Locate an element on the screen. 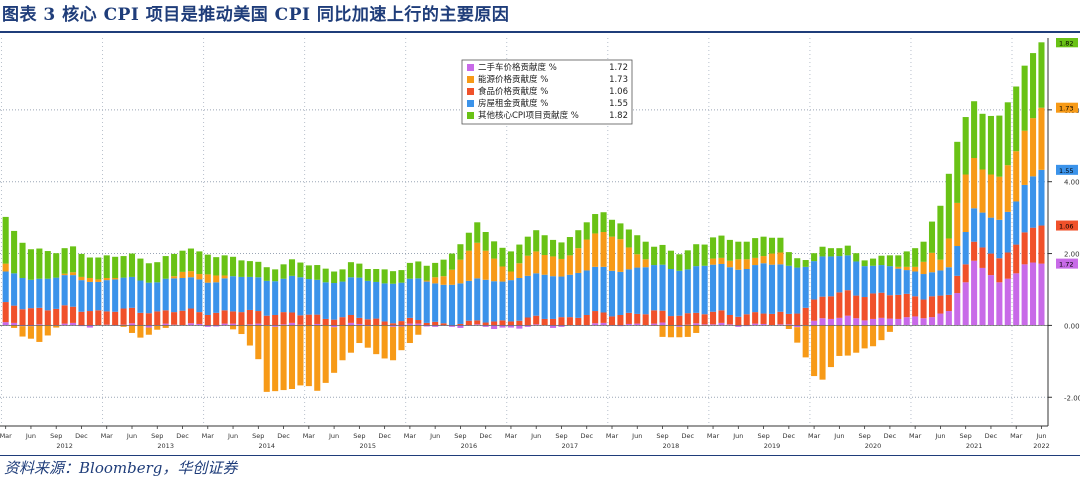 This screenshot has height=481, width=1080. x-year-label: 2012 is located at coordinates (64, 446).